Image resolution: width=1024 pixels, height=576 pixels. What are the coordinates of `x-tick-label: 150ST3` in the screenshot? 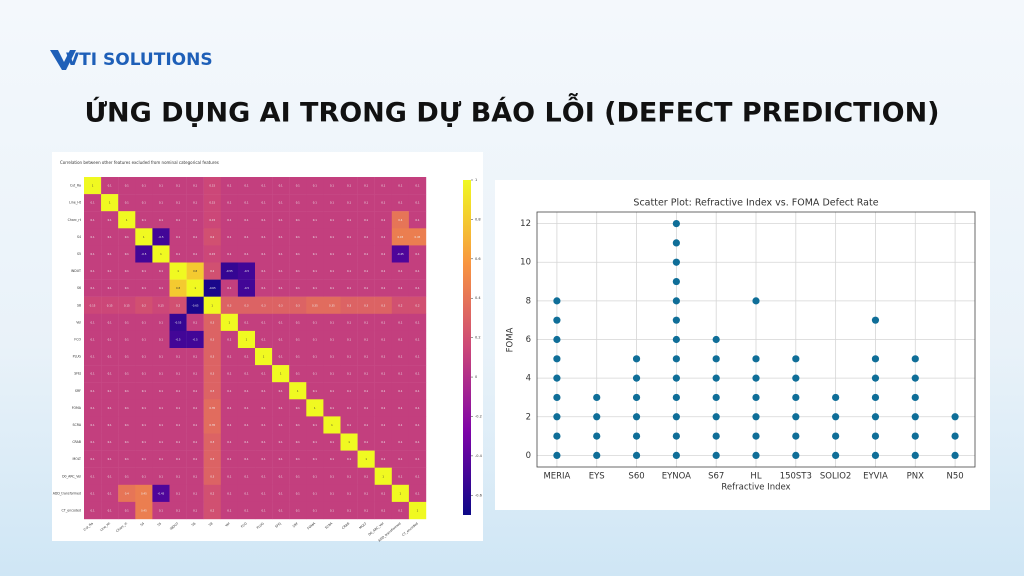 It's located at (796, 477).